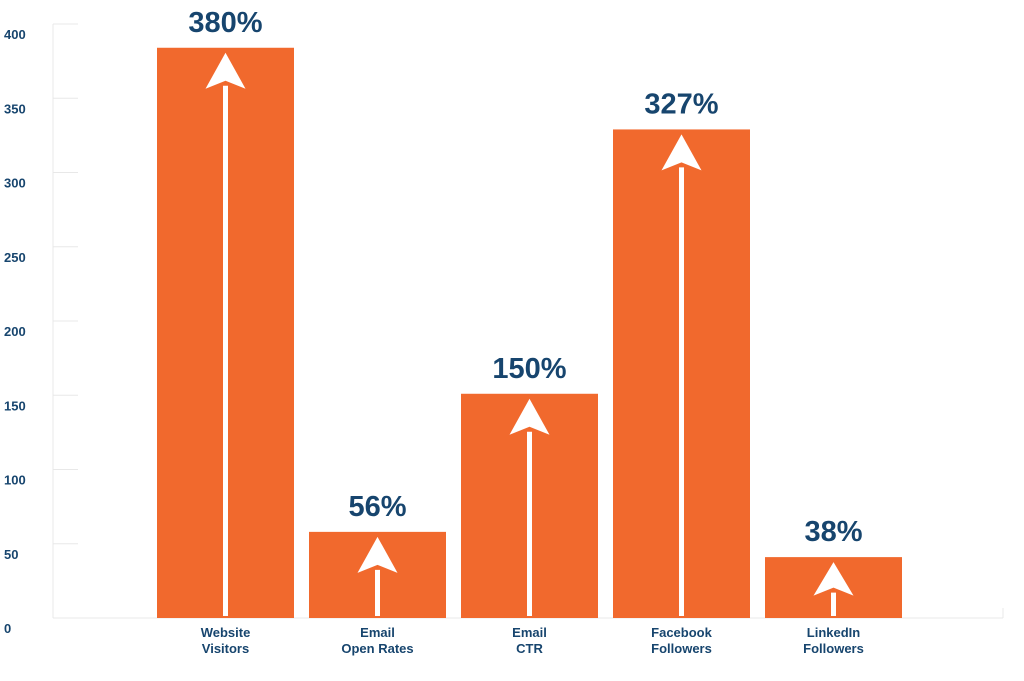 This screenshot has height=681, width=1024. What do you see at coordinates (681, 632) in the screenshot?
I see `category-label: Facebook` at bounding box center [681, 632].